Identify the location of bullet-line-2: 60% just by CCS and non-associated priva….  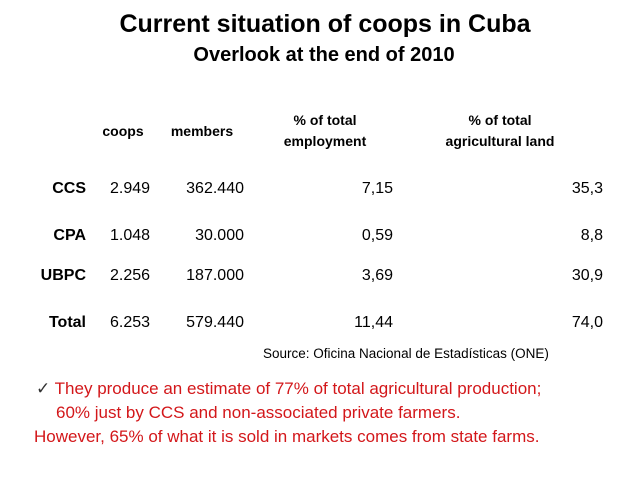
(258, 412).